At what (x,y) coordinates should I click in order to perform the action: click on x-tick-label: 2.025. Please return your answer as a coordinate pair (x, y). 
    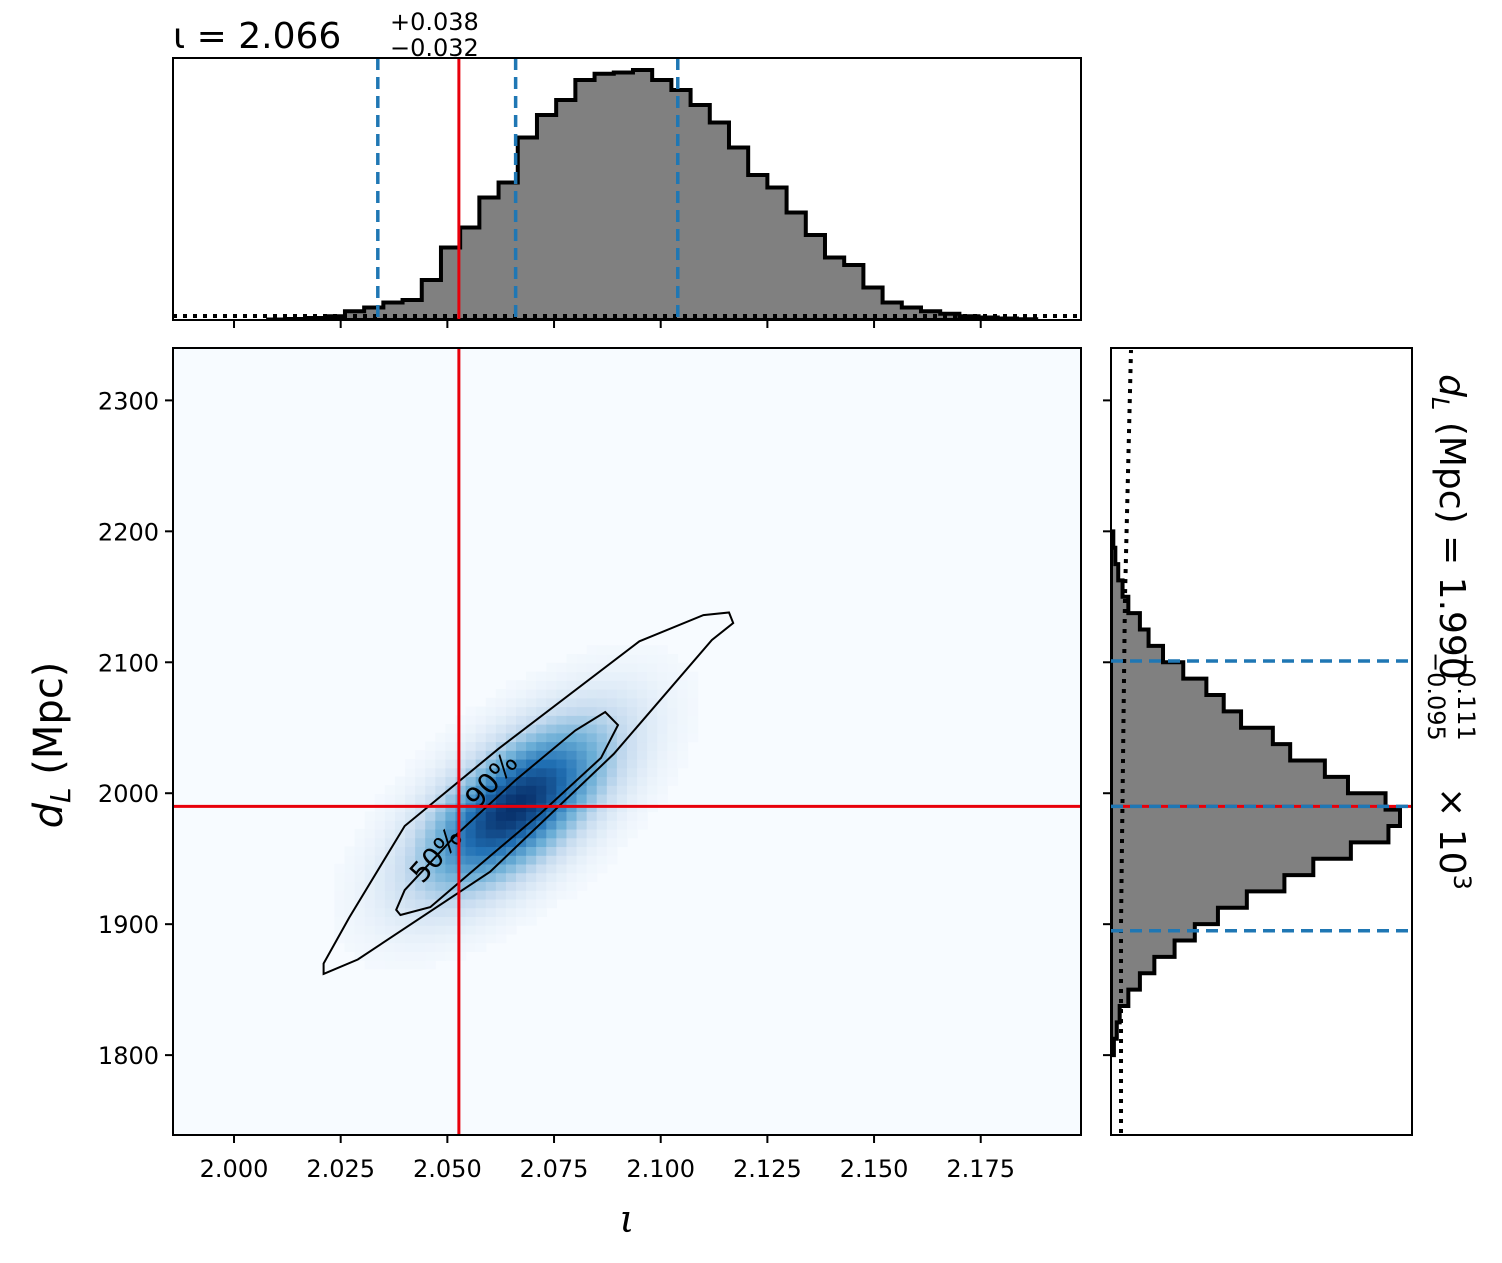
    Looking at the image, I should click on (340, 1169).